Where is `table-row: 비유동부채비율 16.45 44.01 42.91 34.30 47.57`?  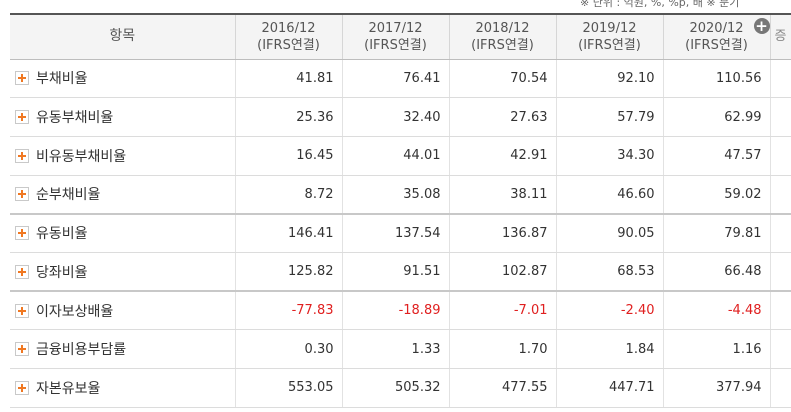 table-row: 비유동부채비율 16.45 44.01 42.91 34.30 47.57 is located at coordinates (400, 156).